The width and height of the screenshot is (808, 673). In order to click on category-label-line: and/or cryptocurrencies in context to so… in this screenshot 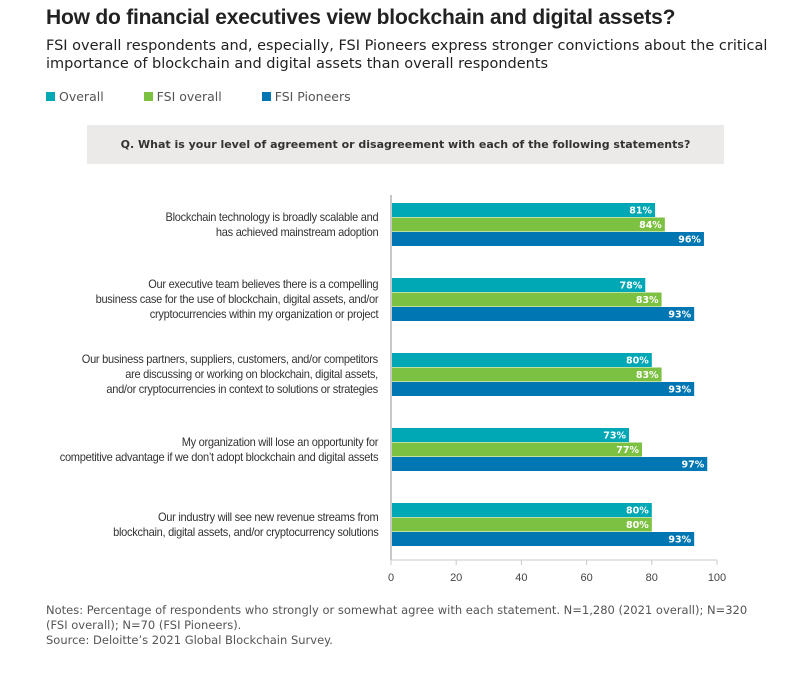, I will do `click(242, 389)`.